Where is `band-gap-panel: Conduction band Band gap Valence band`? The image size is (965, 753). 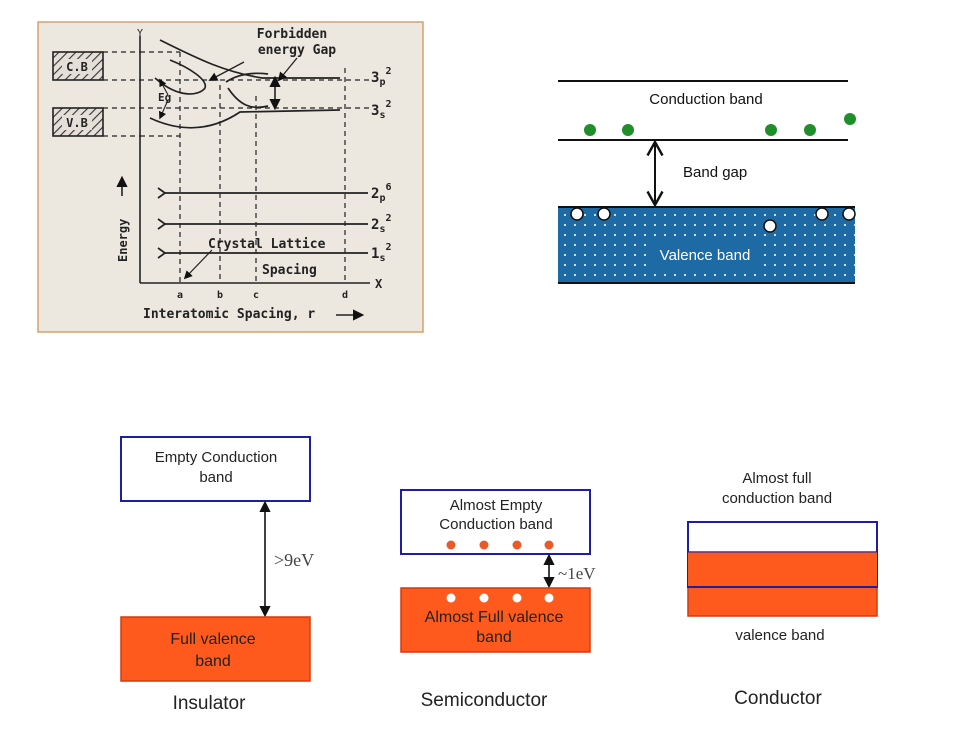
band-gap-panel: Conduction band Band gap Valence band is located at coordinates (707, 182).